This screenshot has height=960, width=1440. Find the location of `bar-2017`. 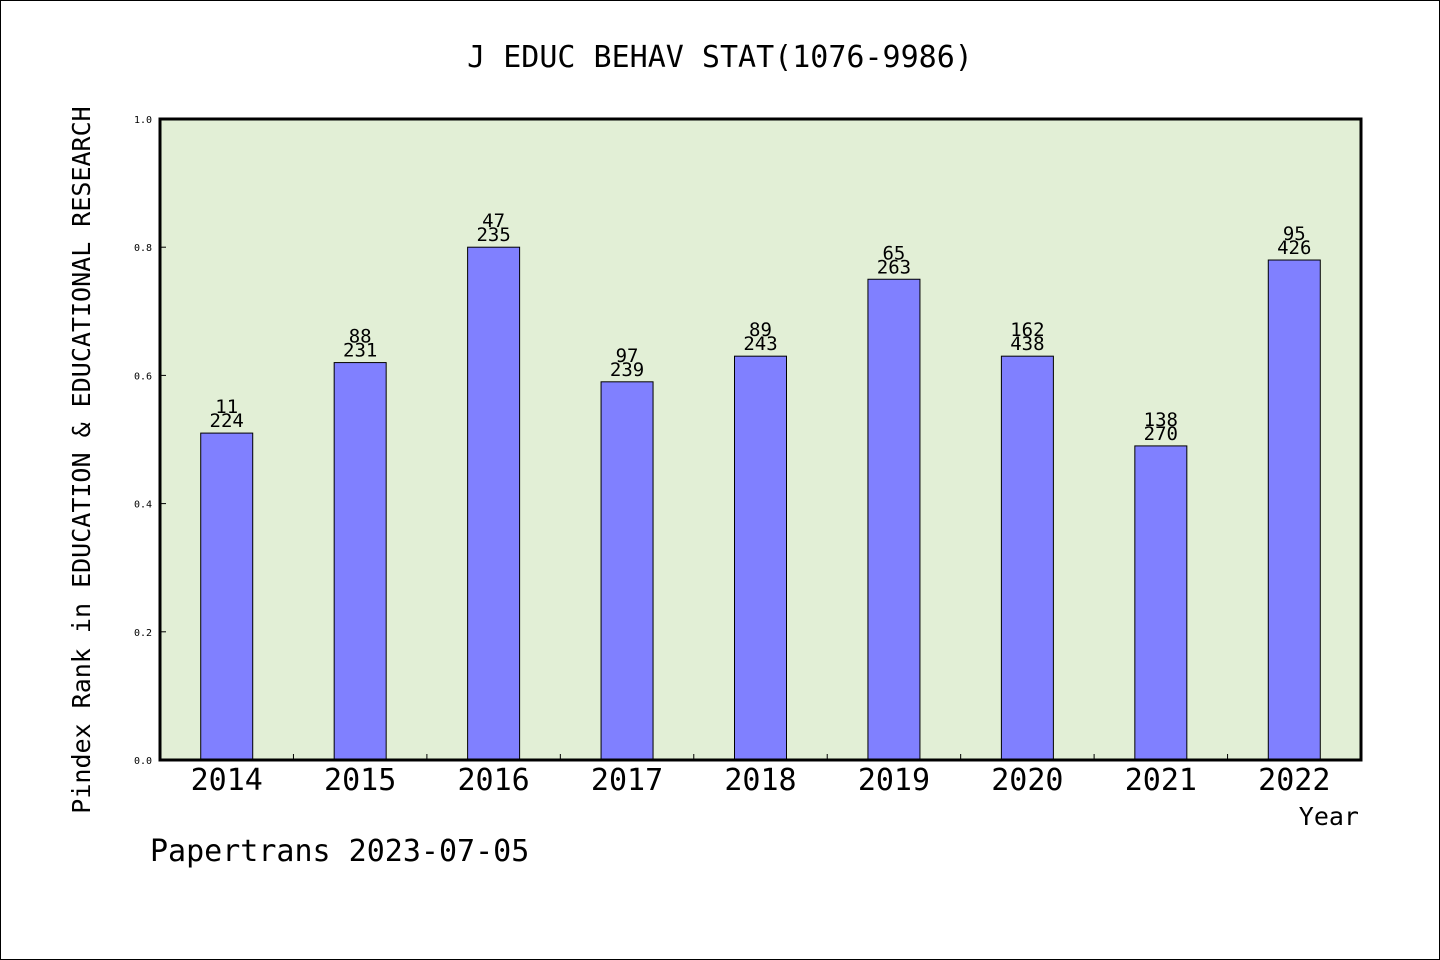

bar-2017 is located at coordinates (627, 571).